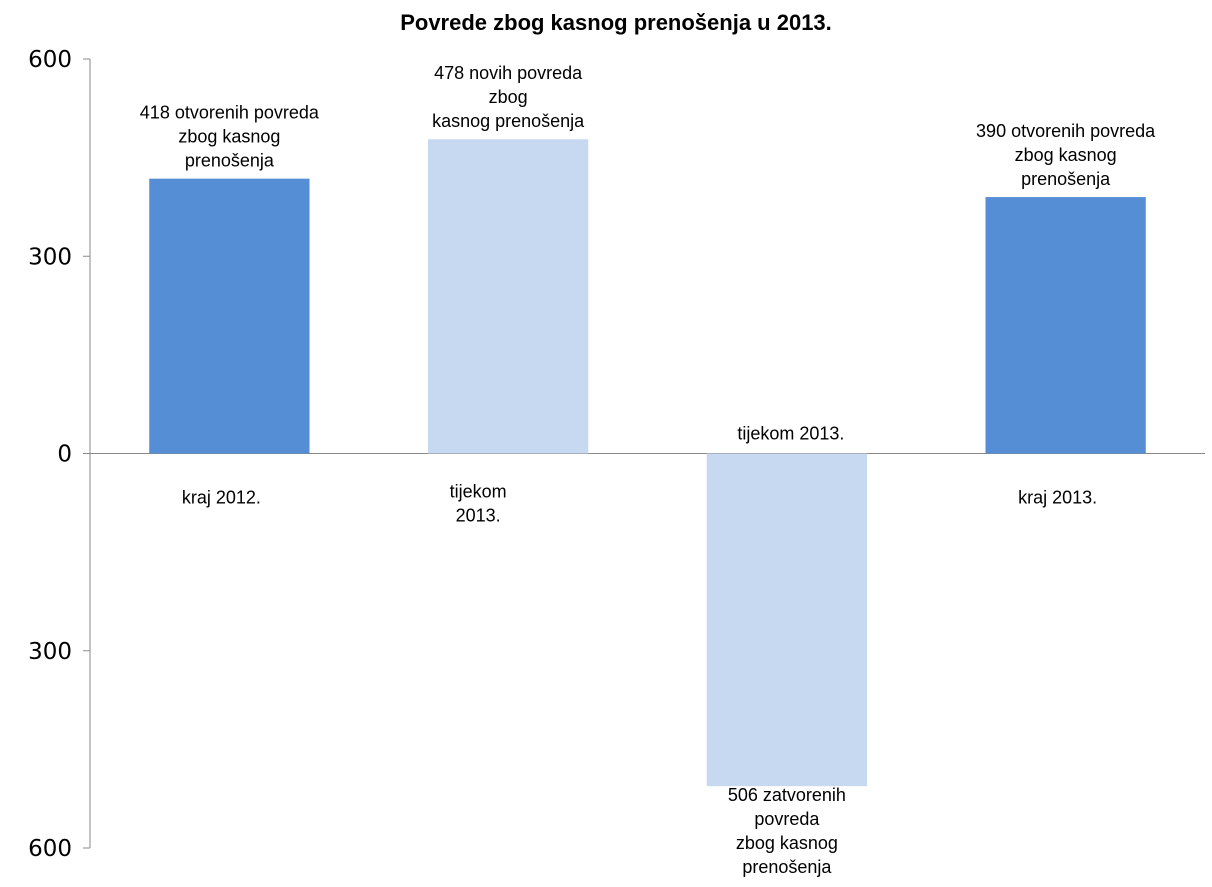  Describe the element at coordinates (616, 22) in the screenshot. I see `chart-title: Povrede zbog kasnog prenošenja u 2013.` at that location.